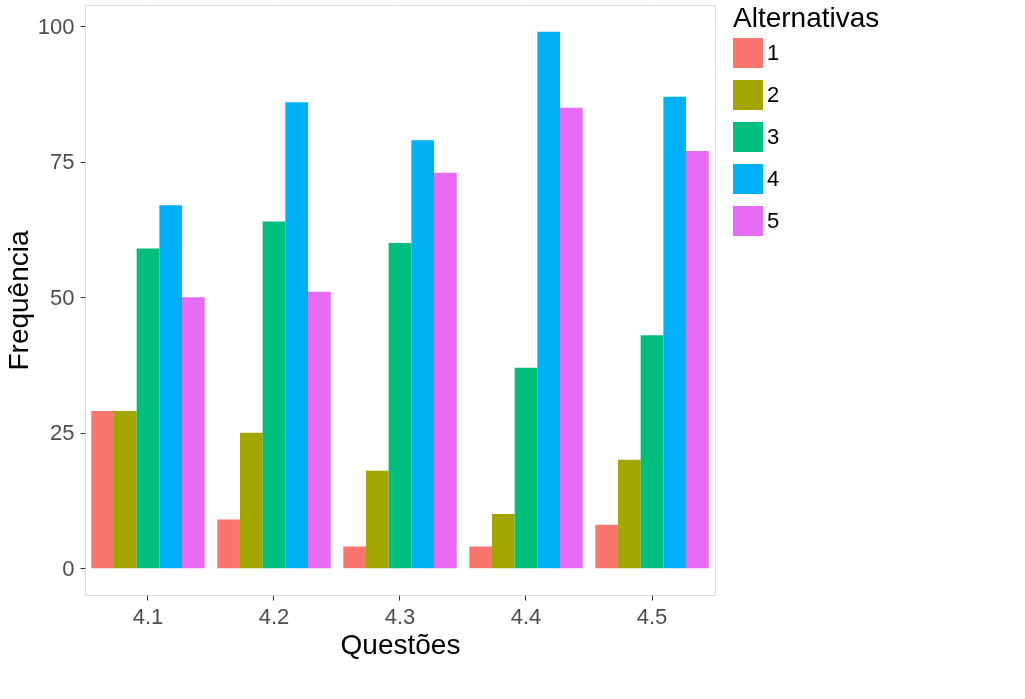 This screenshot has height=699, width=1025. What do you see at coordinates (773, 220) in the screenshot?
I see `legend-label: 5` at bounding box center [773, 220].